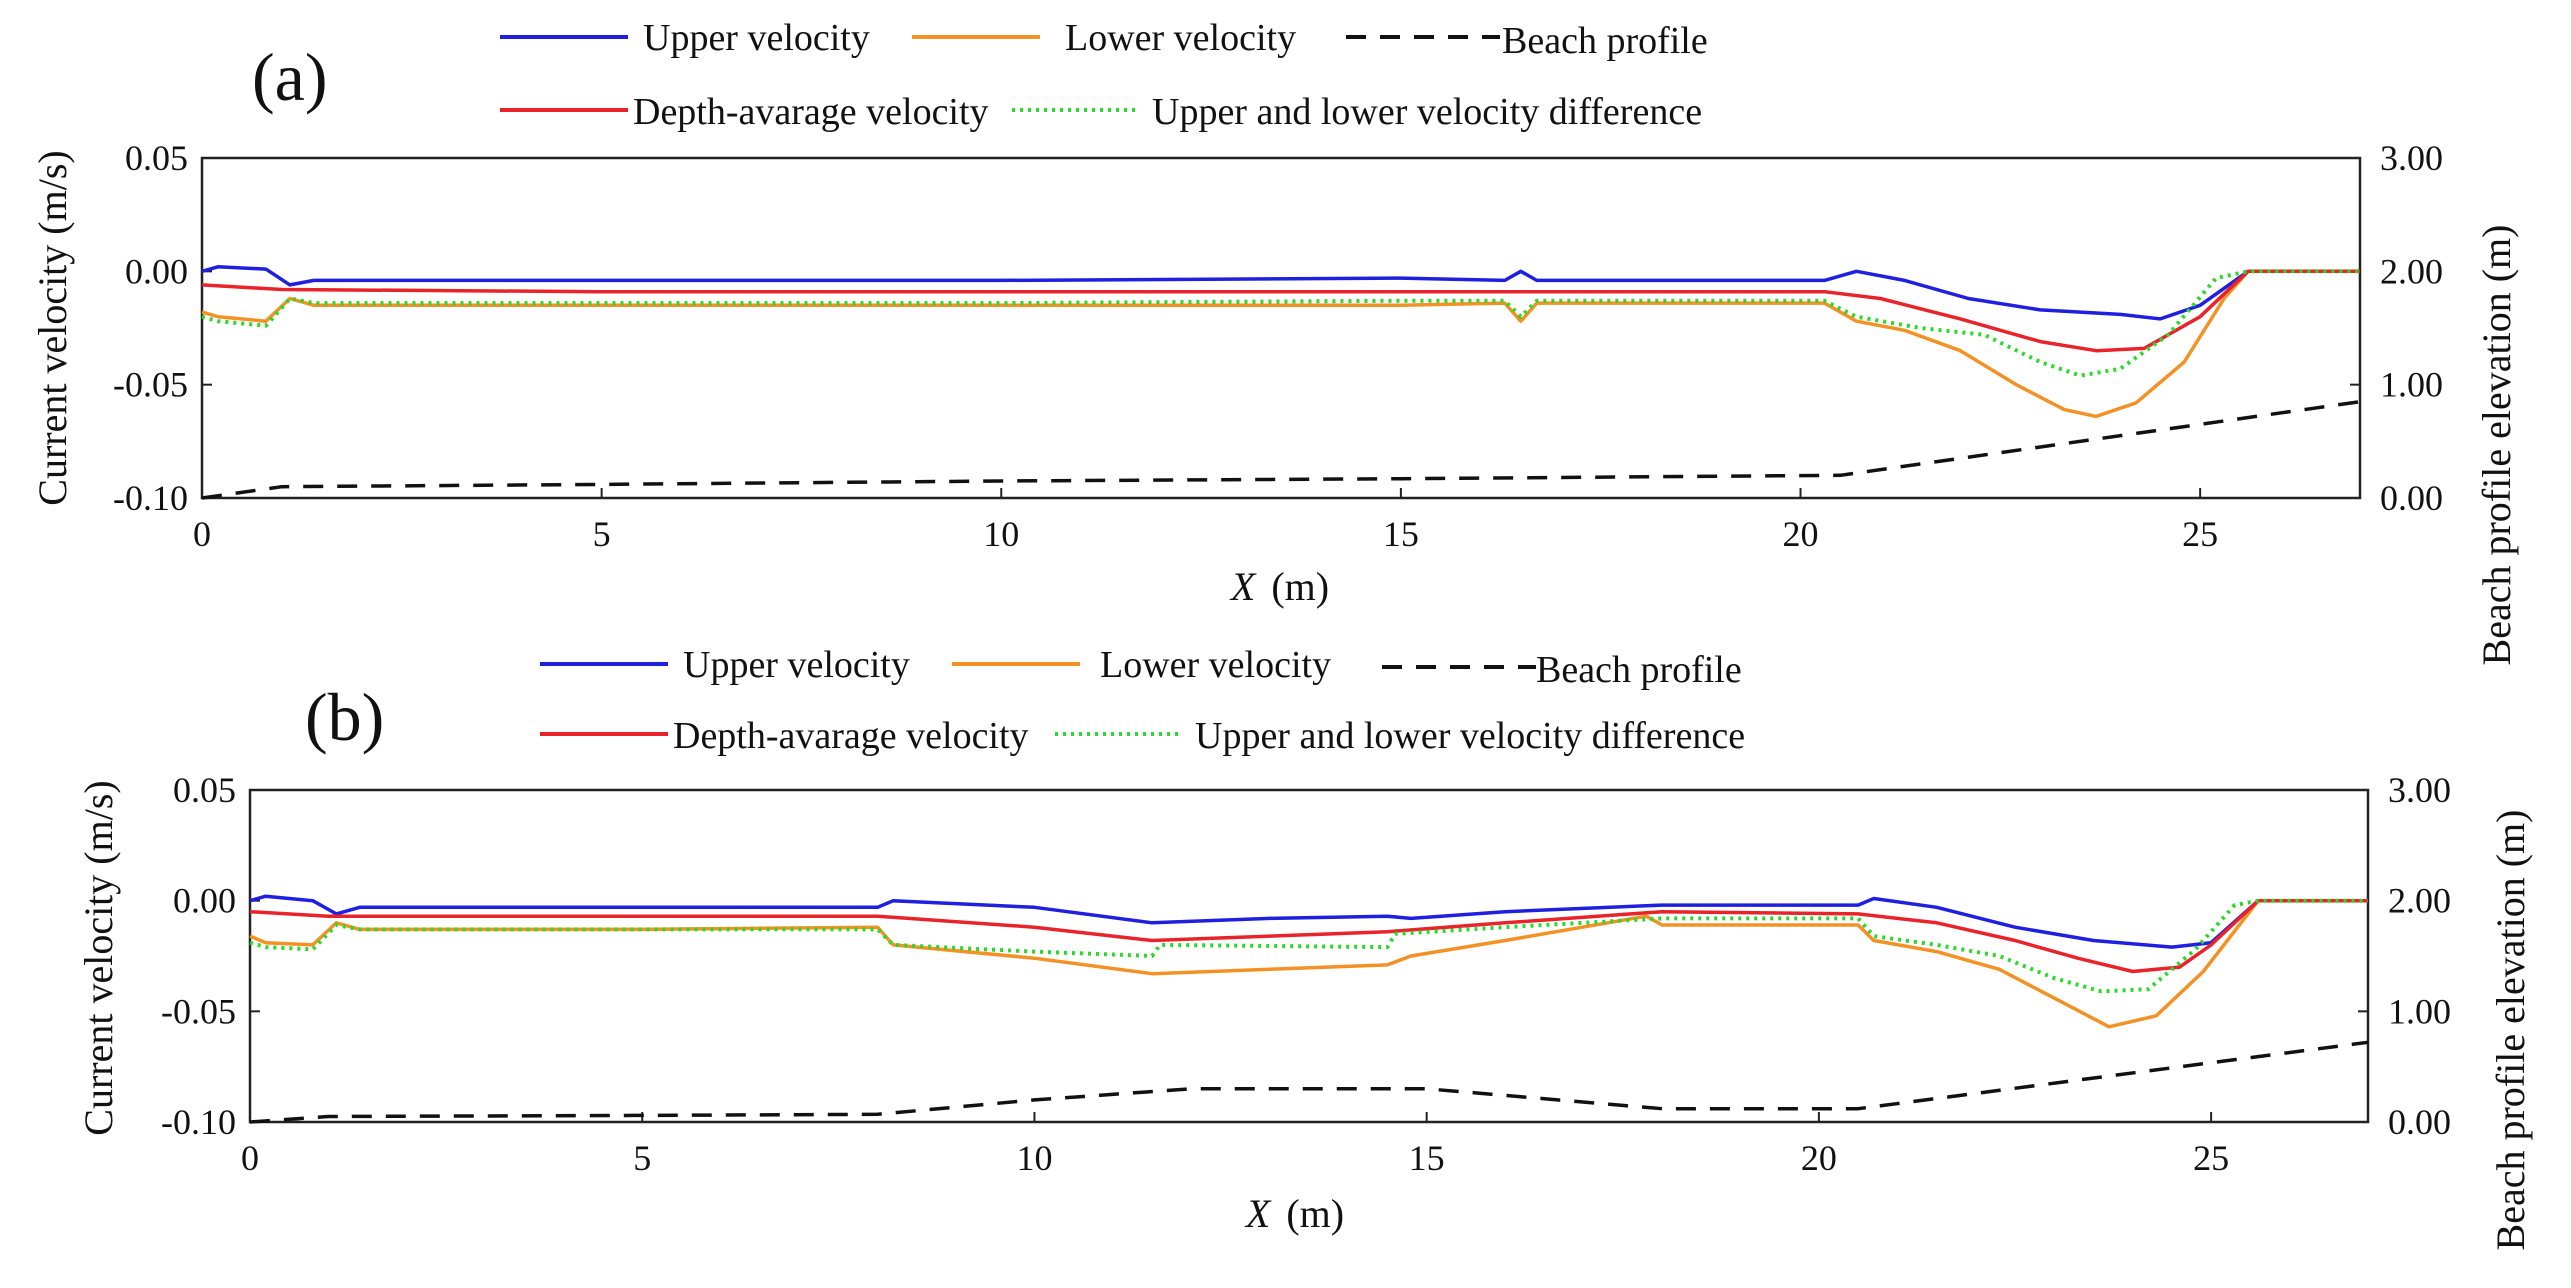 The image size is (2571, 1288). What do you see at coordinates (1280, 293) in the screenshot?
I see `series-line-upper-velocity-a` at bounding box center [1280, 293].